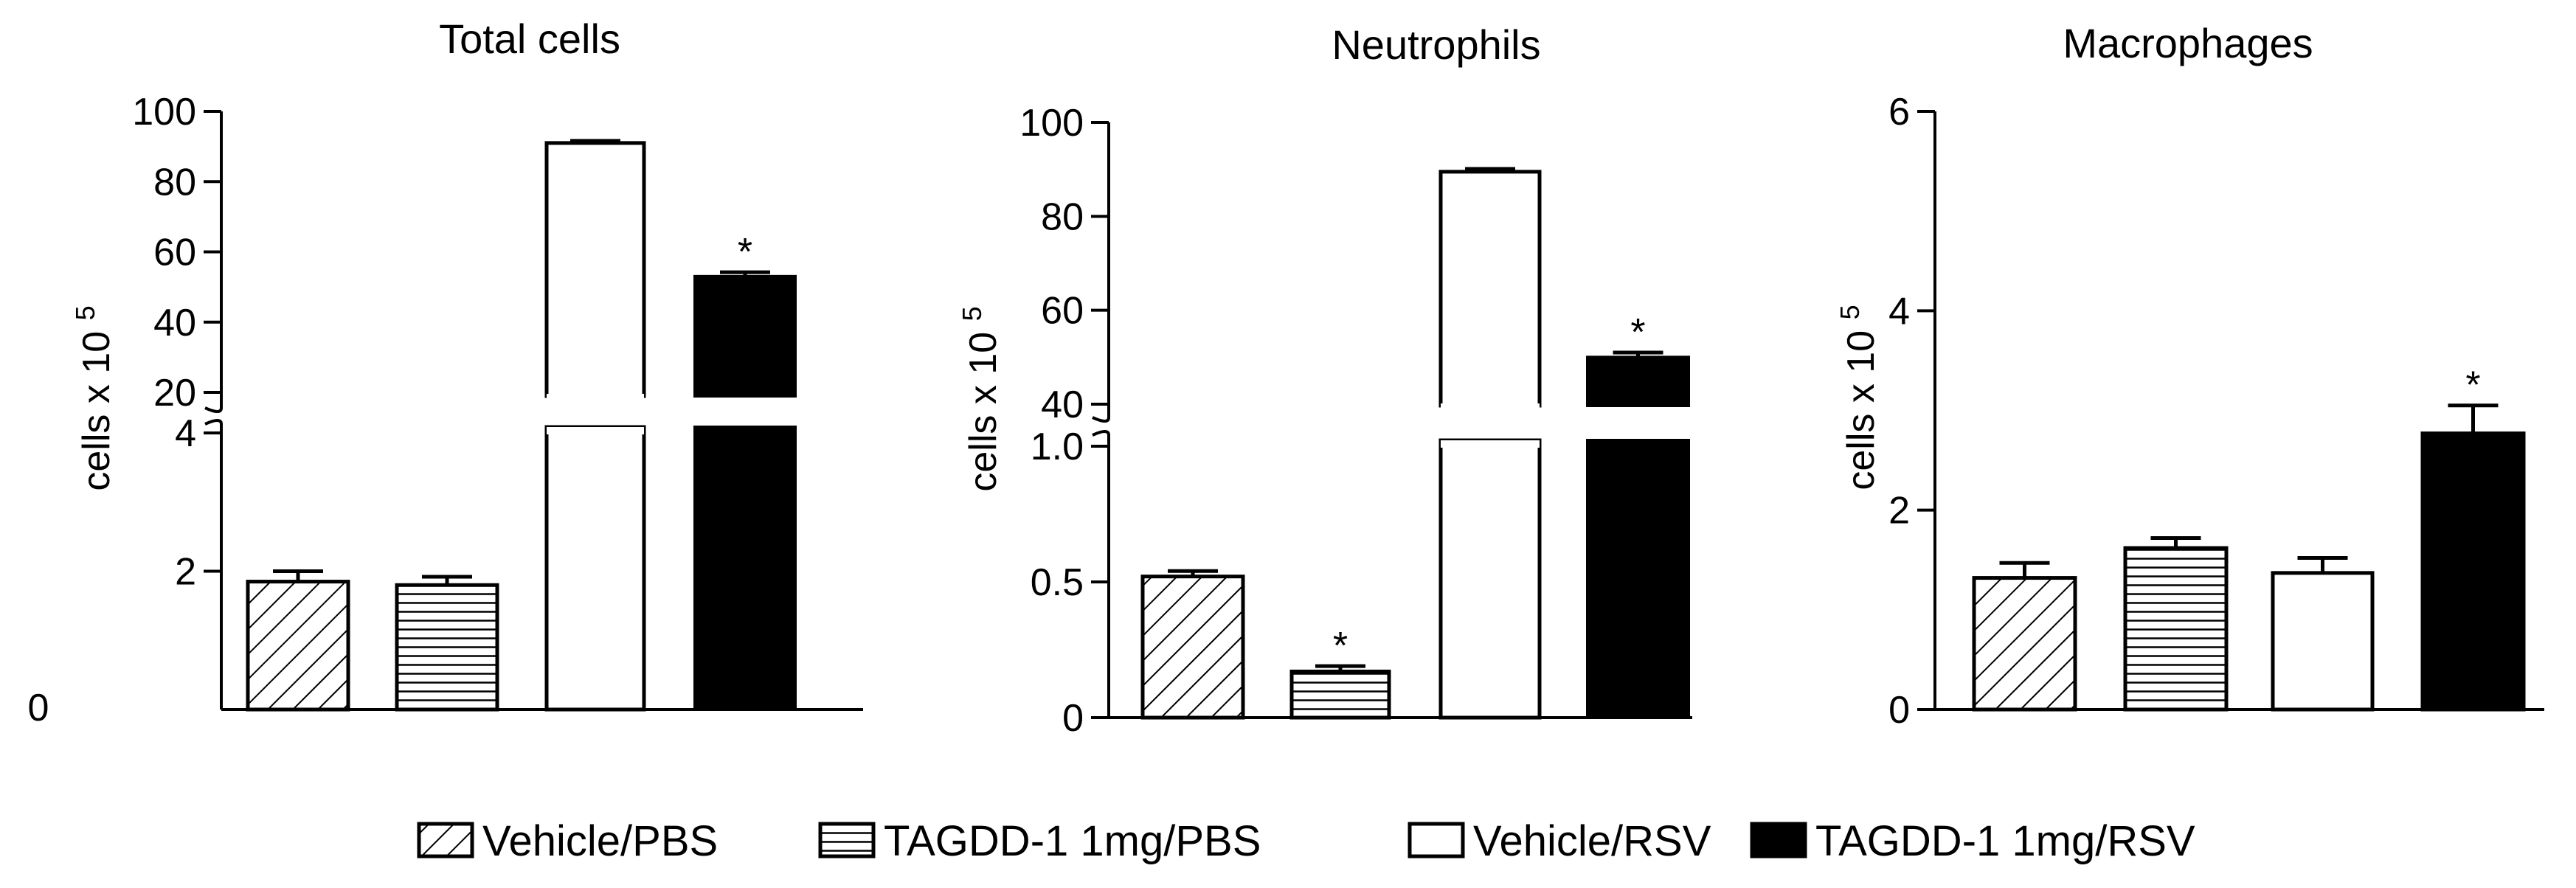 This screenshot has height=888, width=2576. What do you see at coordinates (529, 38) in the screenshot?
I see `chart-title: Total cells` at bounding box center [529, 38].